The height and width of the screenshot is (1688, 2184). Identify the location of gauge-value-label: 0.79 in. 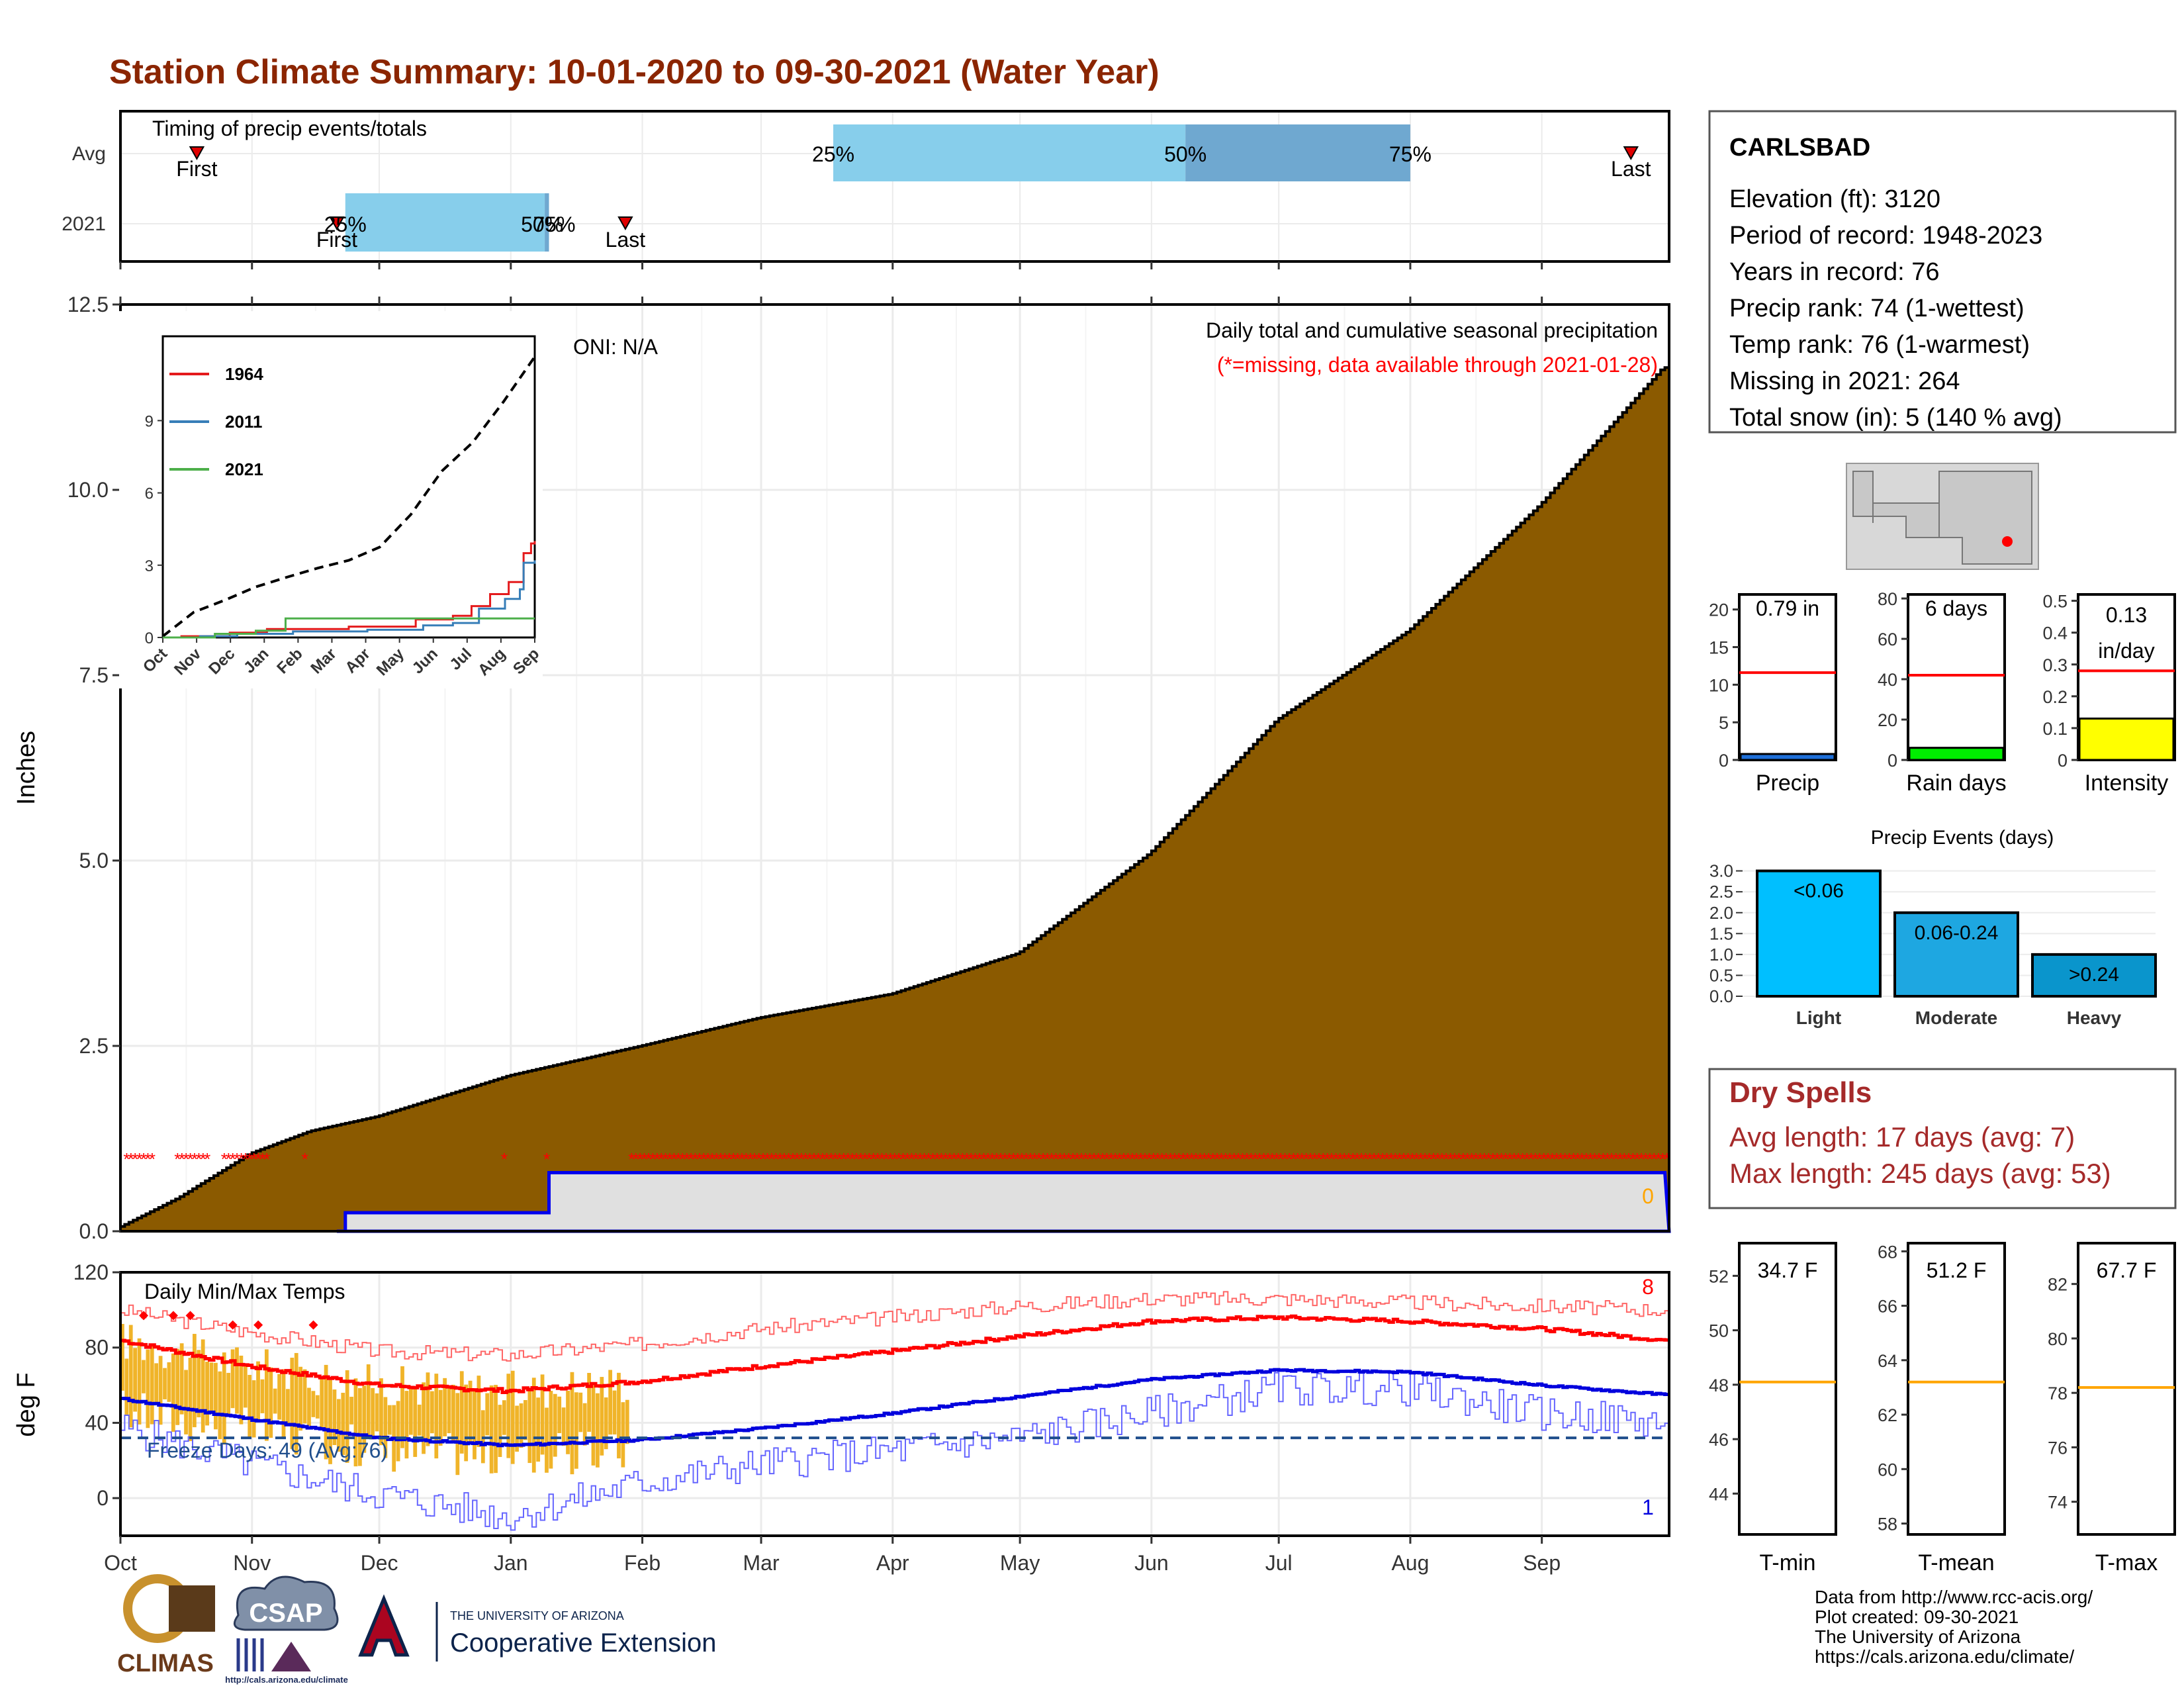
(1787, 608).